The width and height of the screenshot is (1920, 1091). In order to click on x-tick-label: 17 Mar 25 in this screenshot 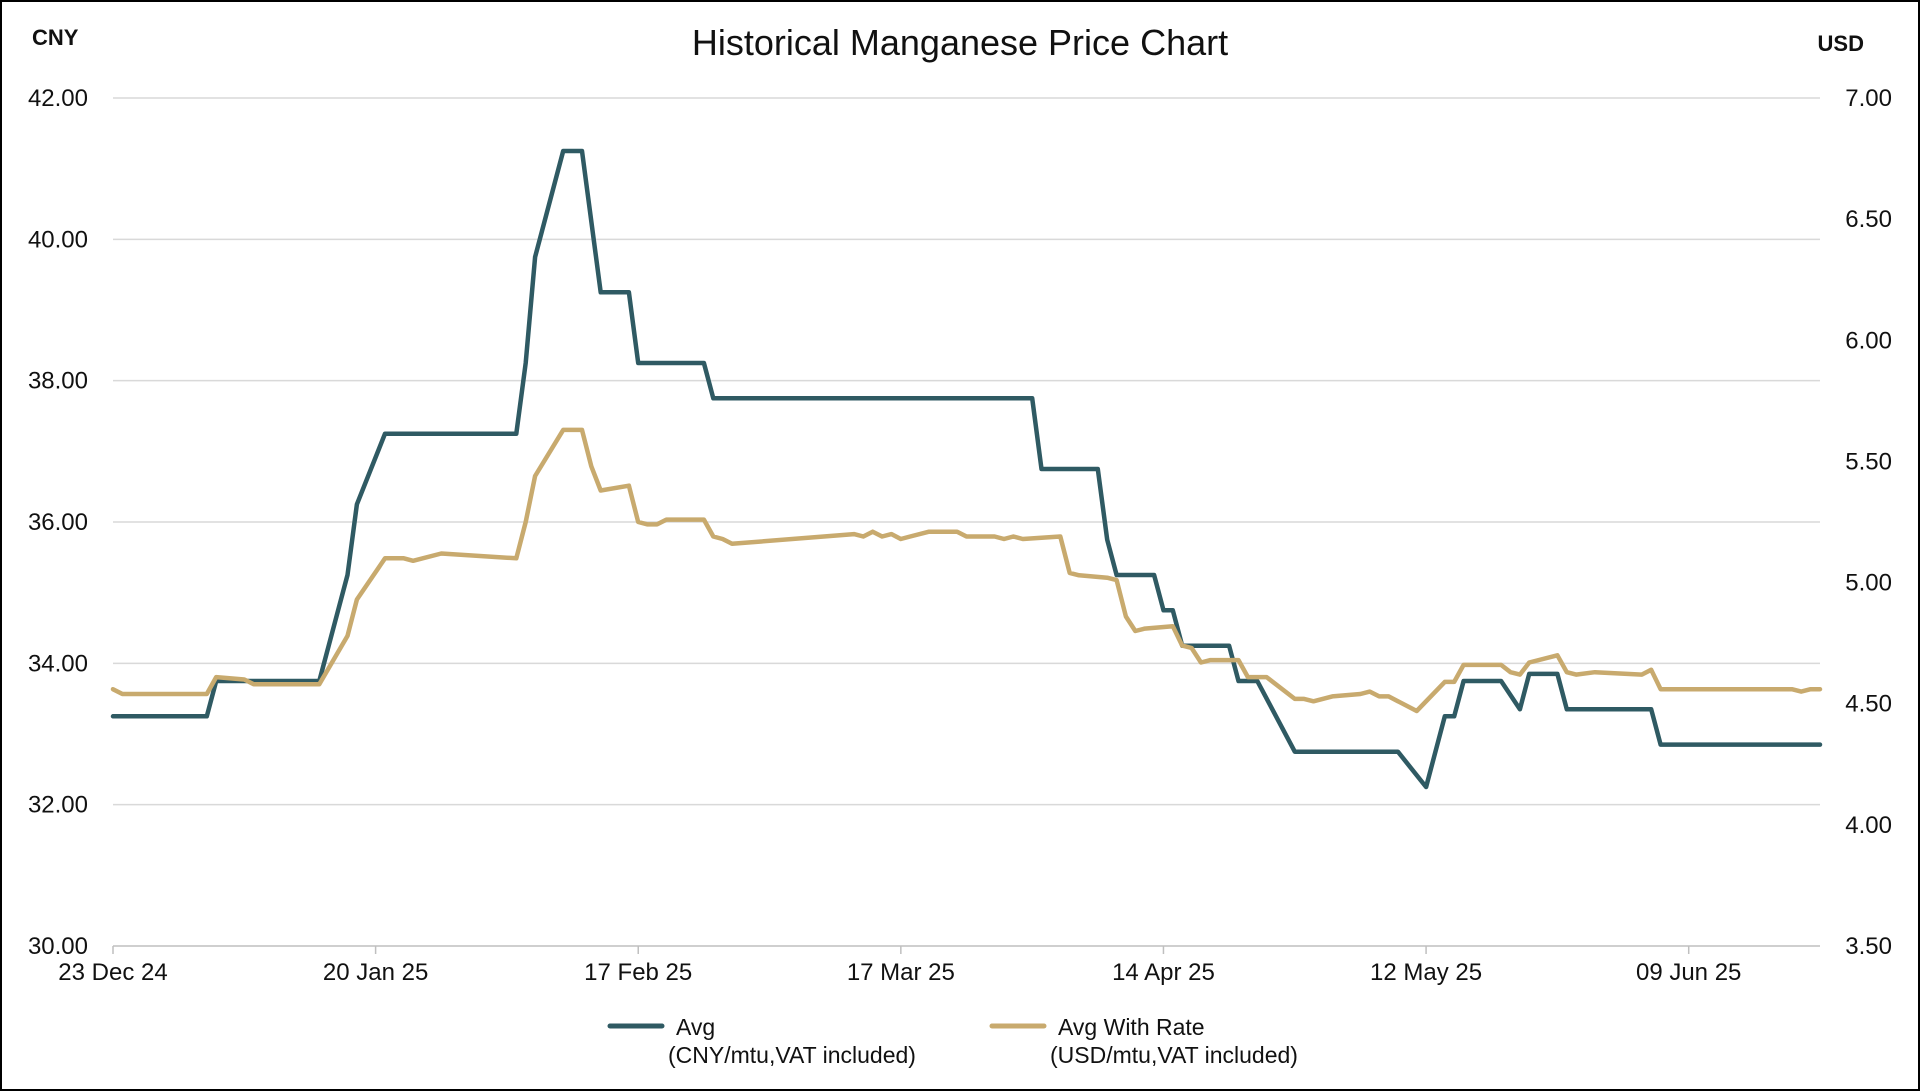, I will do `click(901, 972)`.